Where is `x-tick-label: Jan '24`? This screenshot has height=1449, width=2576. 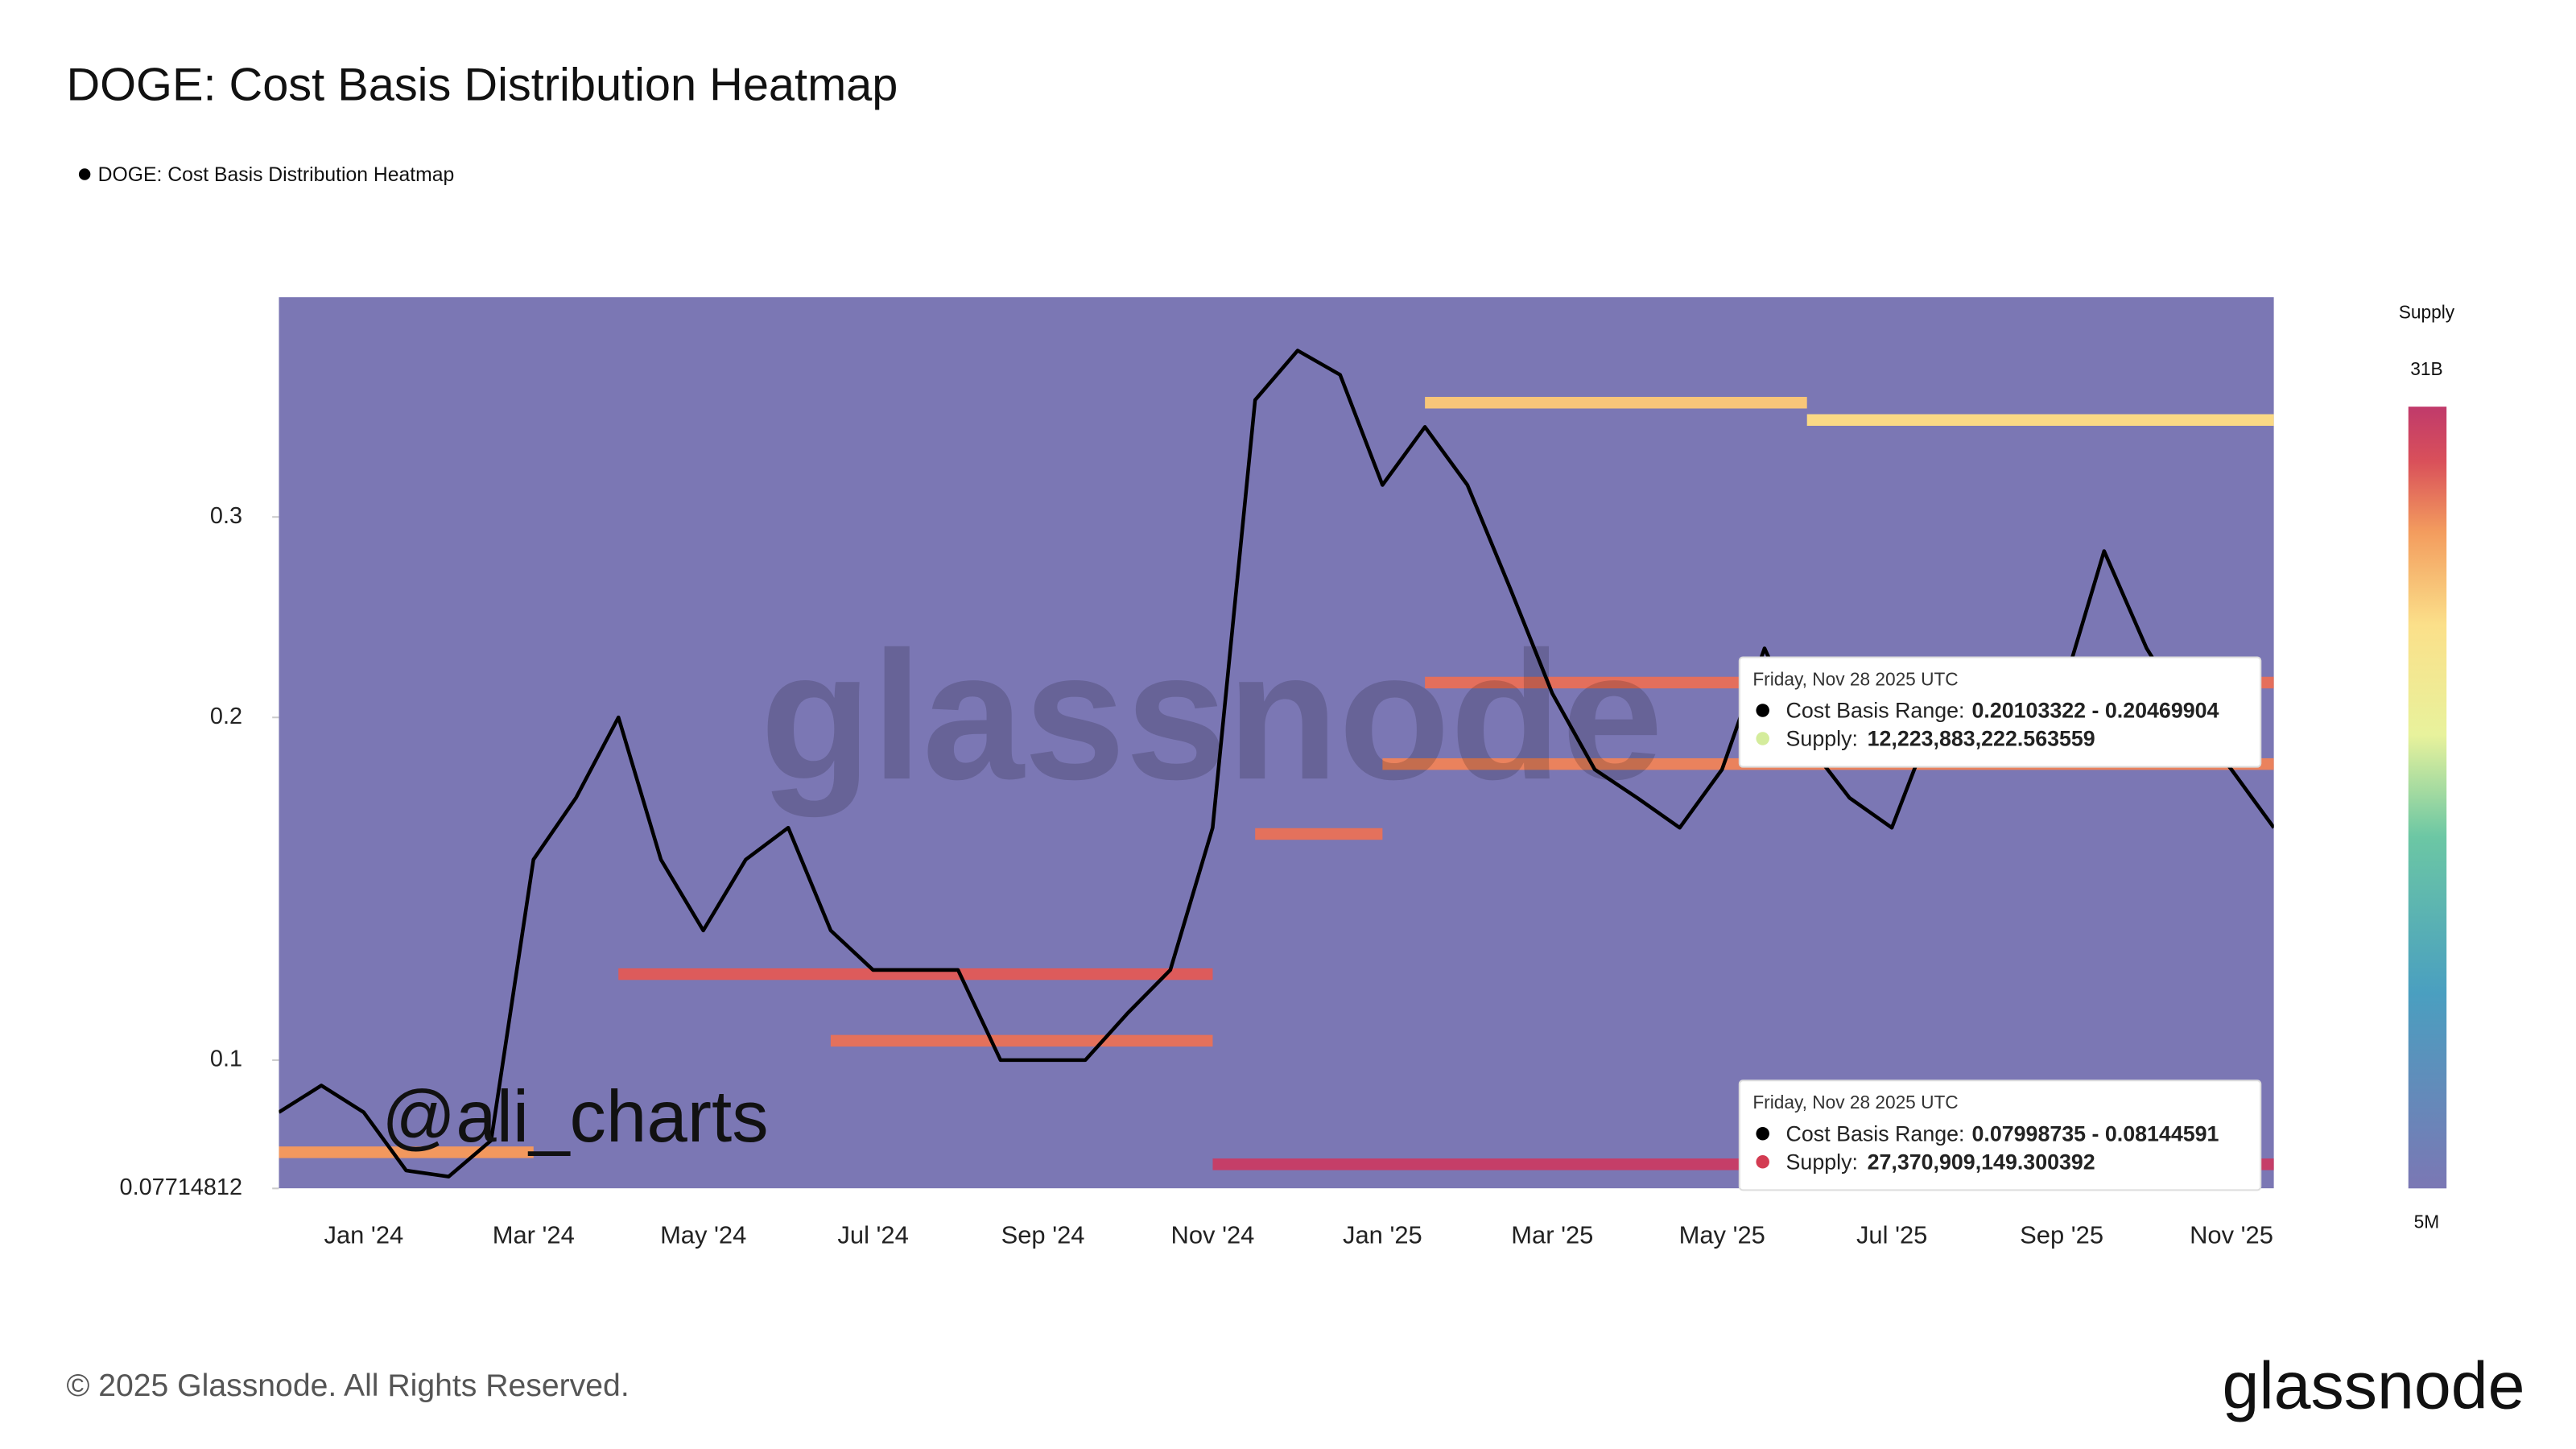 x-tick-label: Jan '24 is located at coordinates (364, 1234).